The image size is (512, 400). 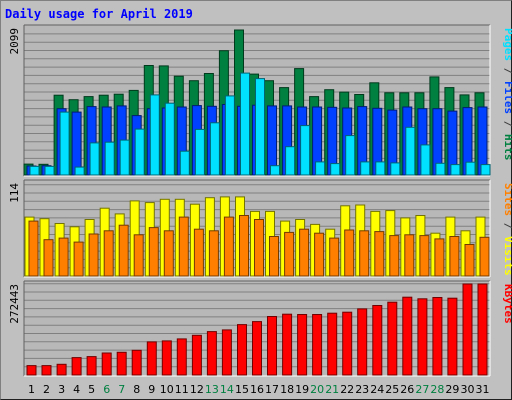 What do you see at coordinates (99, 14) in the screenshot?
I see `chart-title: Daily usage for April 2019` at bounding box center [99, 14].